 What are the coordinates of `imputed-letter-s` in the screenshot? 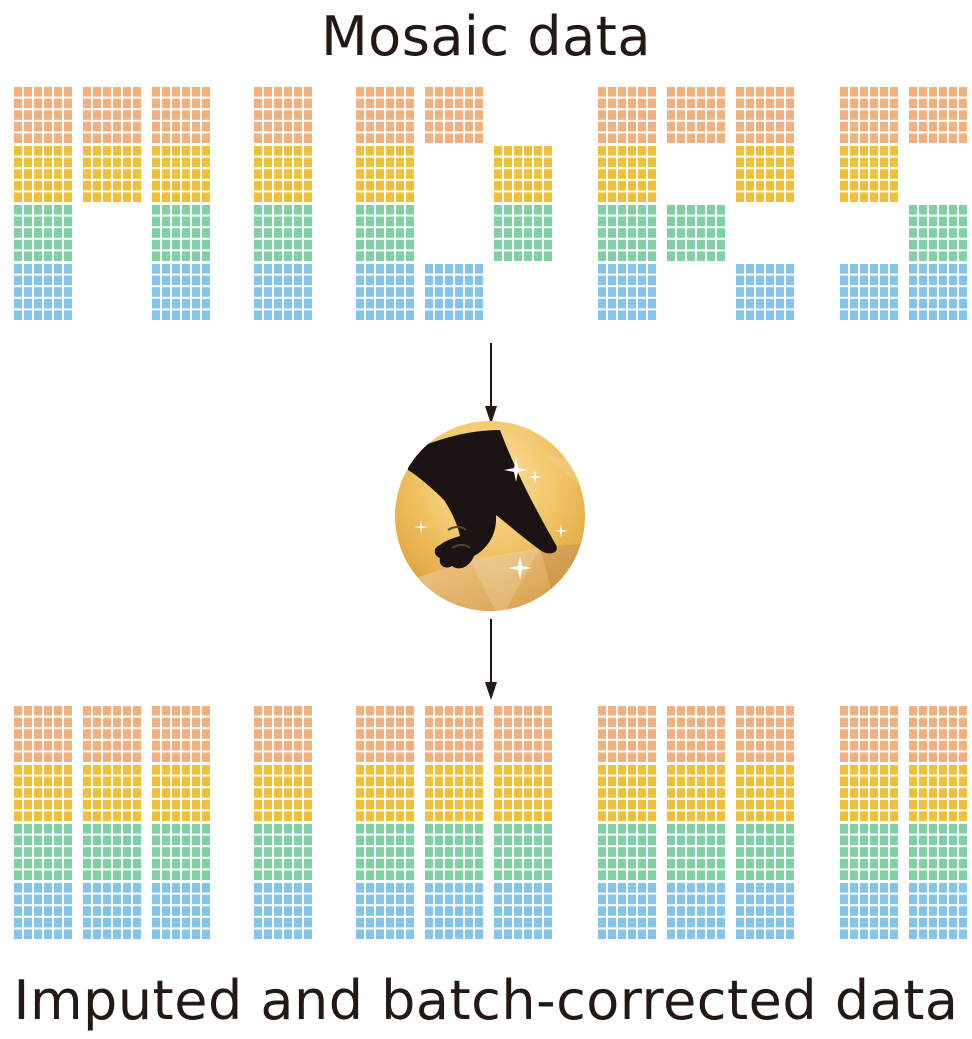 It's located at (903, 822).